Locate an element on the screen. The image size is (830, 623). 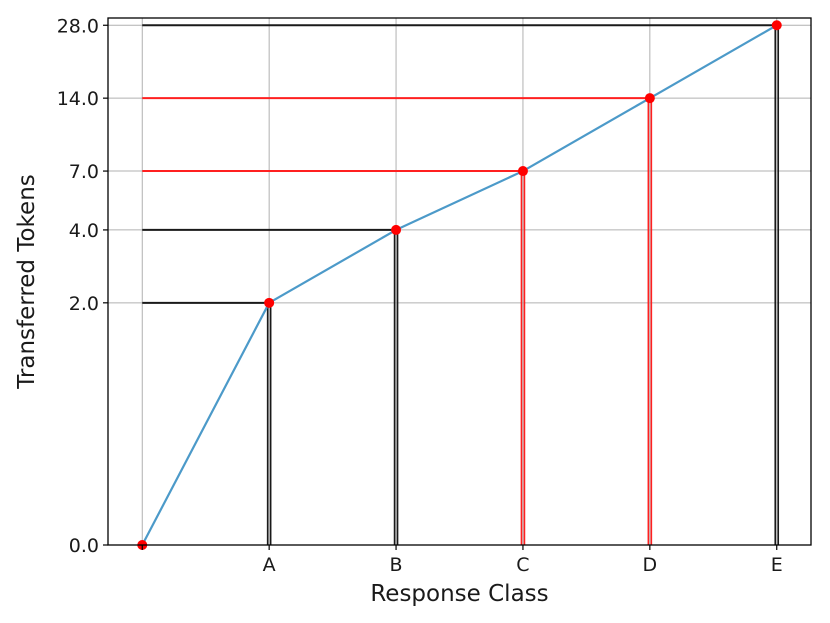
y-tick-label-1: 2.0 is located at coordinates (84, 304).